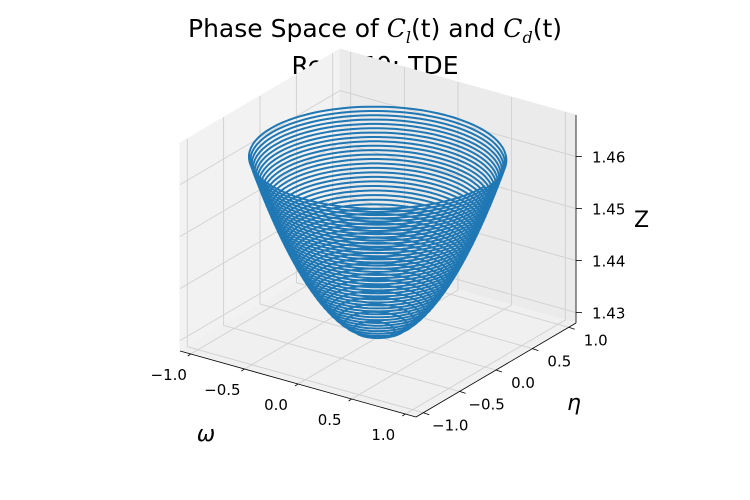  Describe the element at coordinates (375, 30) in the screenshot. I see `chart-title-line1: Phase Space of Cl(t) and Cd(t)` at that location.